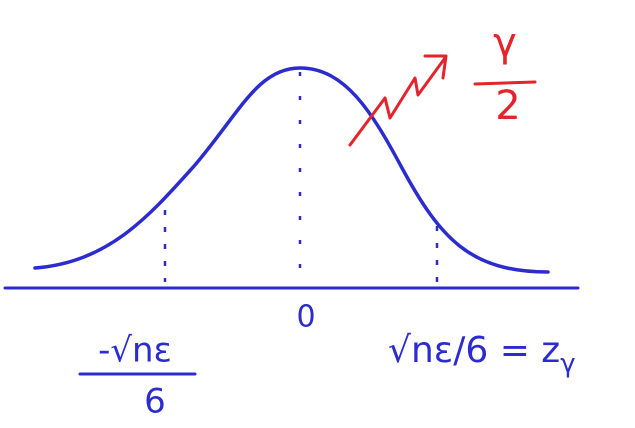  Describe the element at coordinates (567, 364) in the screenshot. I see `right-label-subscript: γ` at that location.